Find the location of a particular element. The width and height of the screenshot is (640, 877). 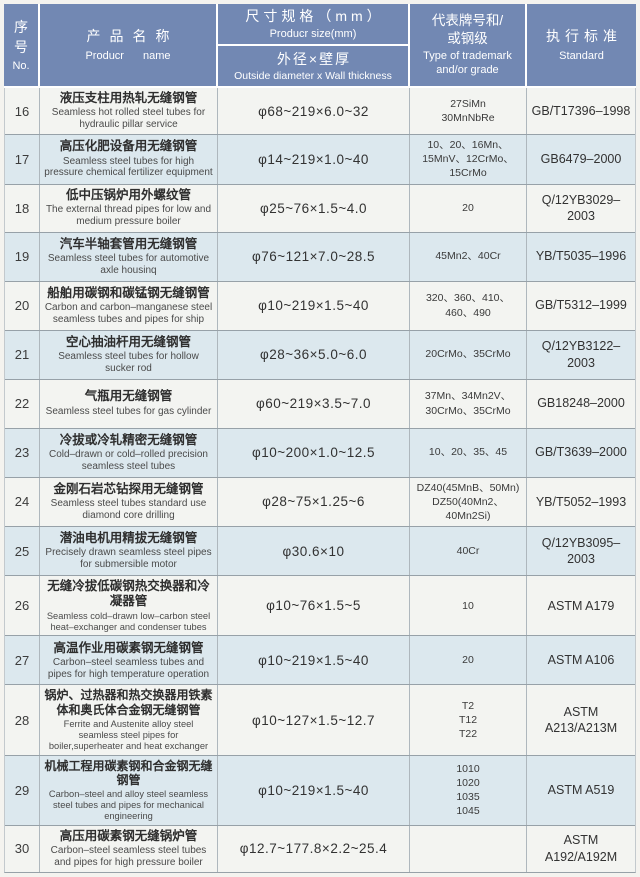

row-number: 24 is located at coordinates (22, 502).